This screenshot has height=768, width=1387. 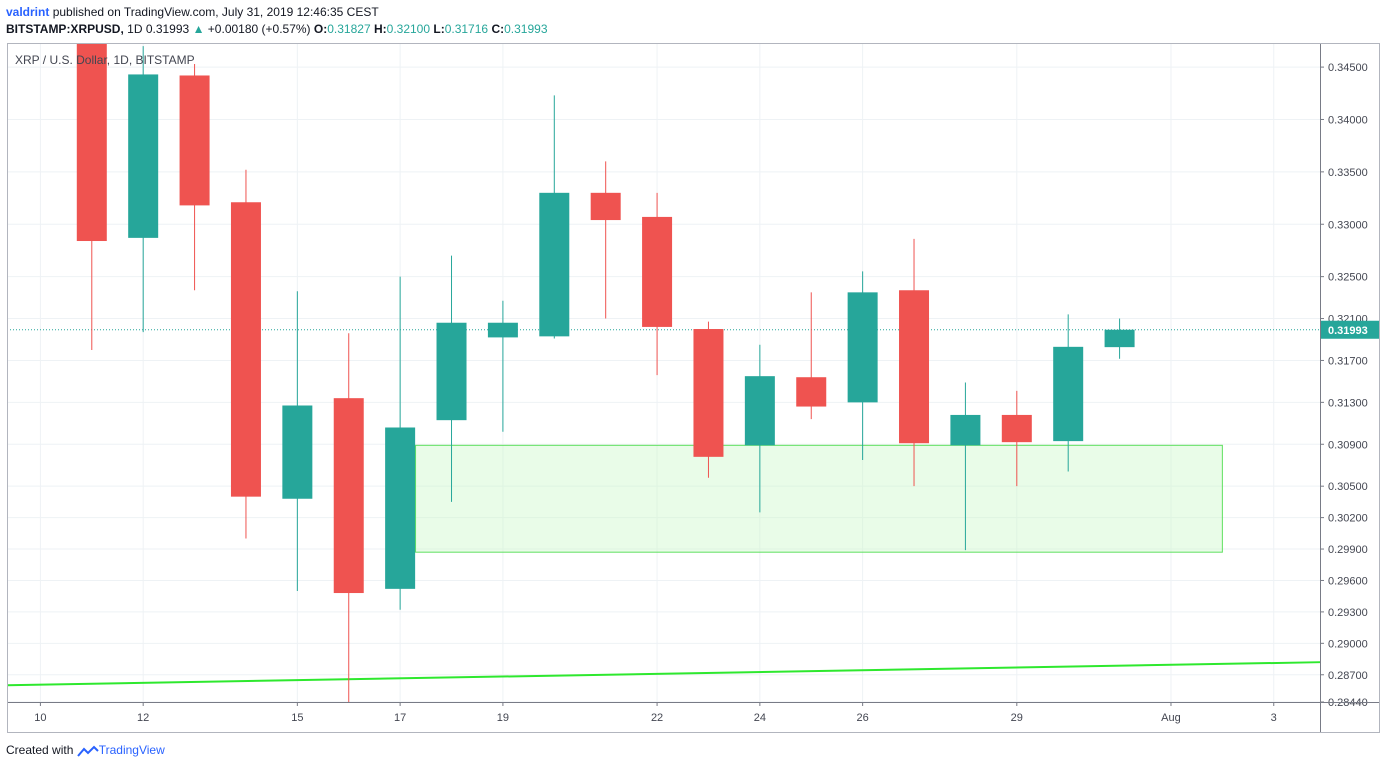 I want to click on close-label: C:, so click(x=498, y=29).